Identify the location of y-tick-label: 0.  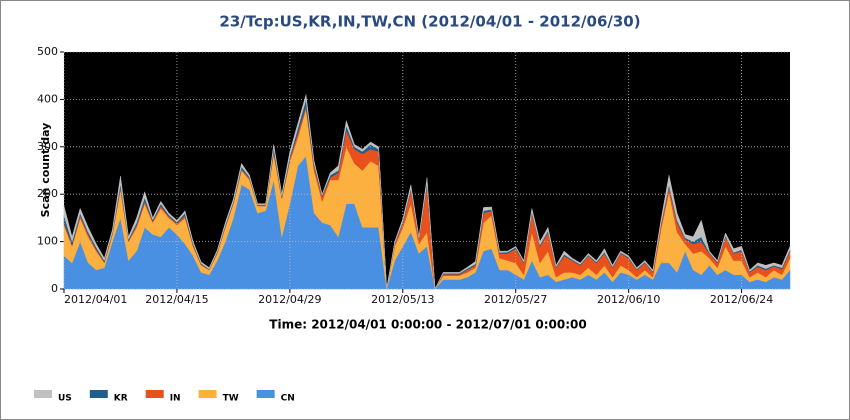
(54, 288).